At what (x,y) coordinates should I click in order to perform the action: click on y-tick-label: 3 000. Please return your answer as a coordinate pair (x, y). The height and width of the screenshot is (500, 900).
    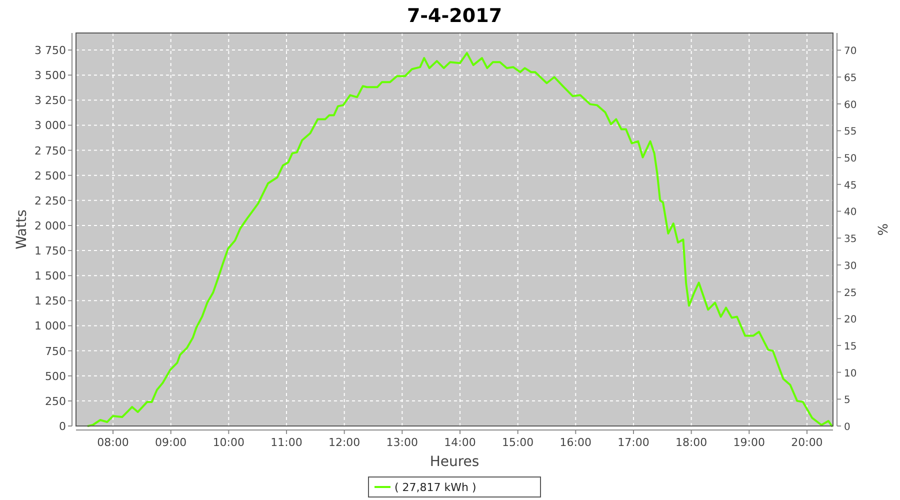
    Looking at the image, I should click on (50, 125).